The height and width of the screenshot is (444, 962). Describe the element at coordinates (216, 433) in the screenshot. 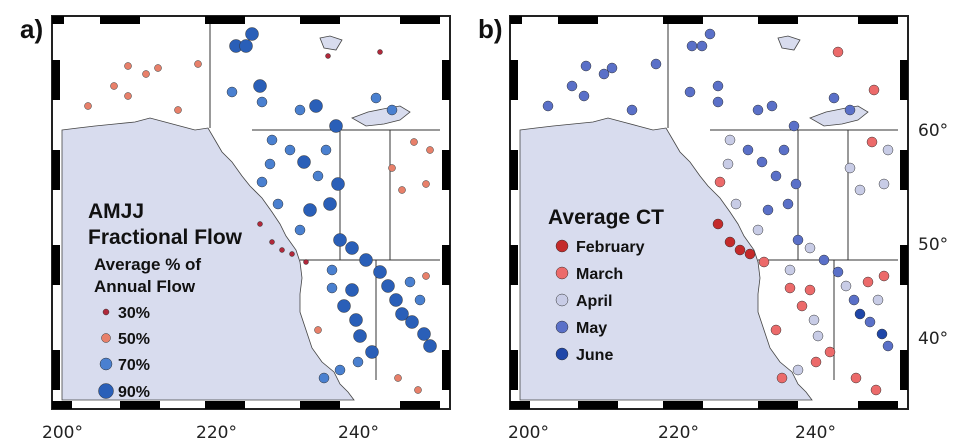

I see `lon-tick-label: 220°` at that location.